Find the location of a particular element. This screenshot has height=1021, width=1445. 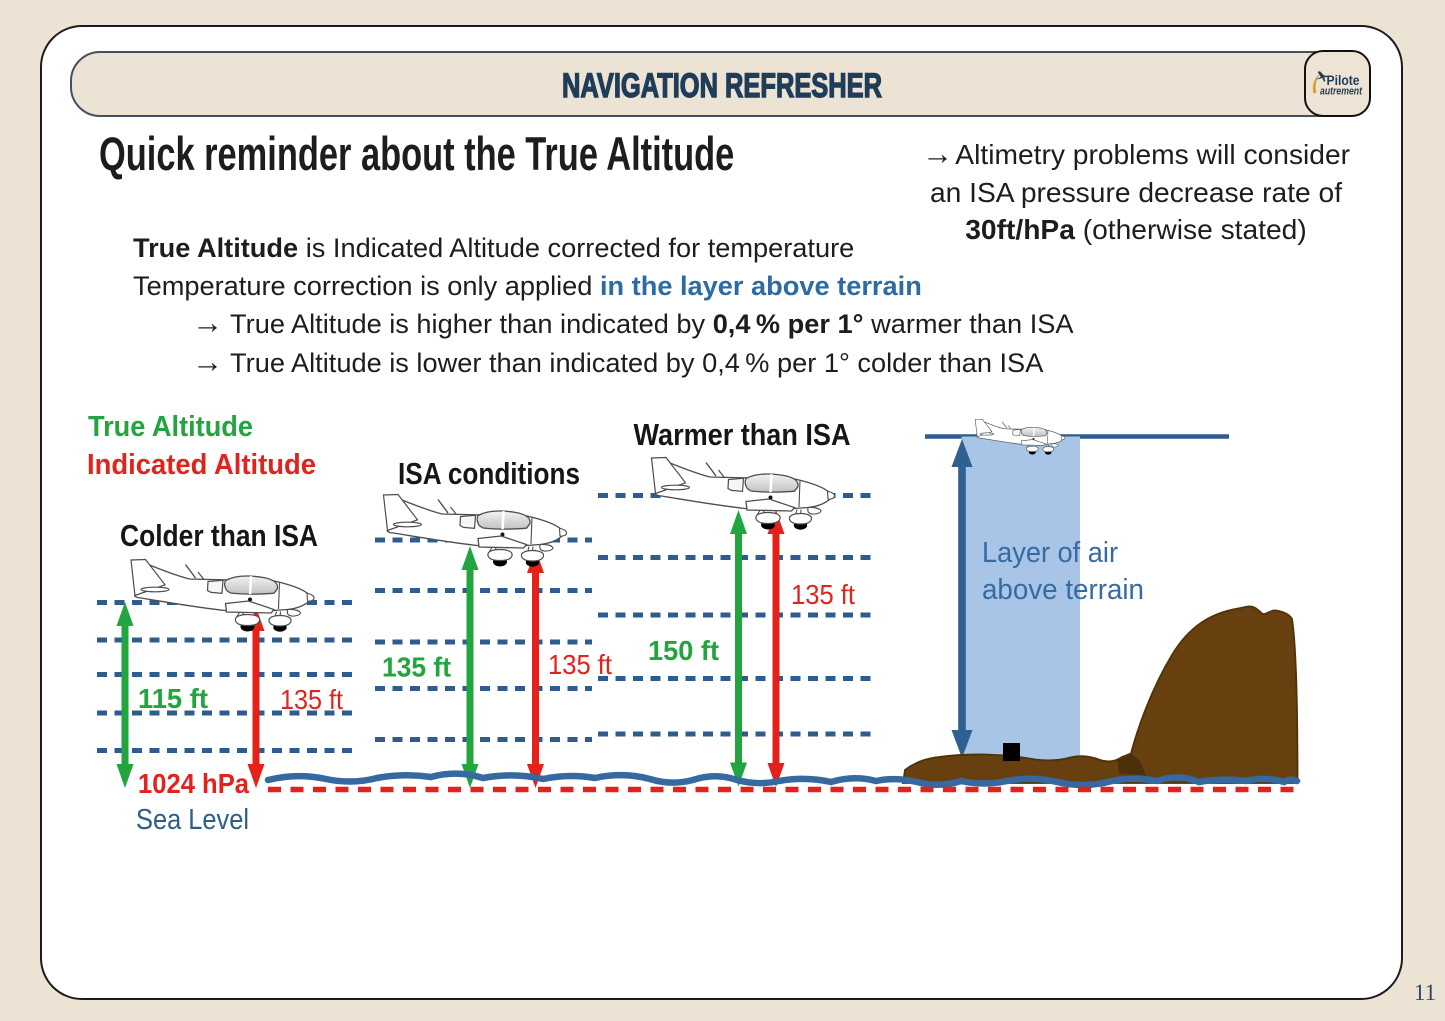

svg-text: Sea Level is located at coordinates (192, 820).